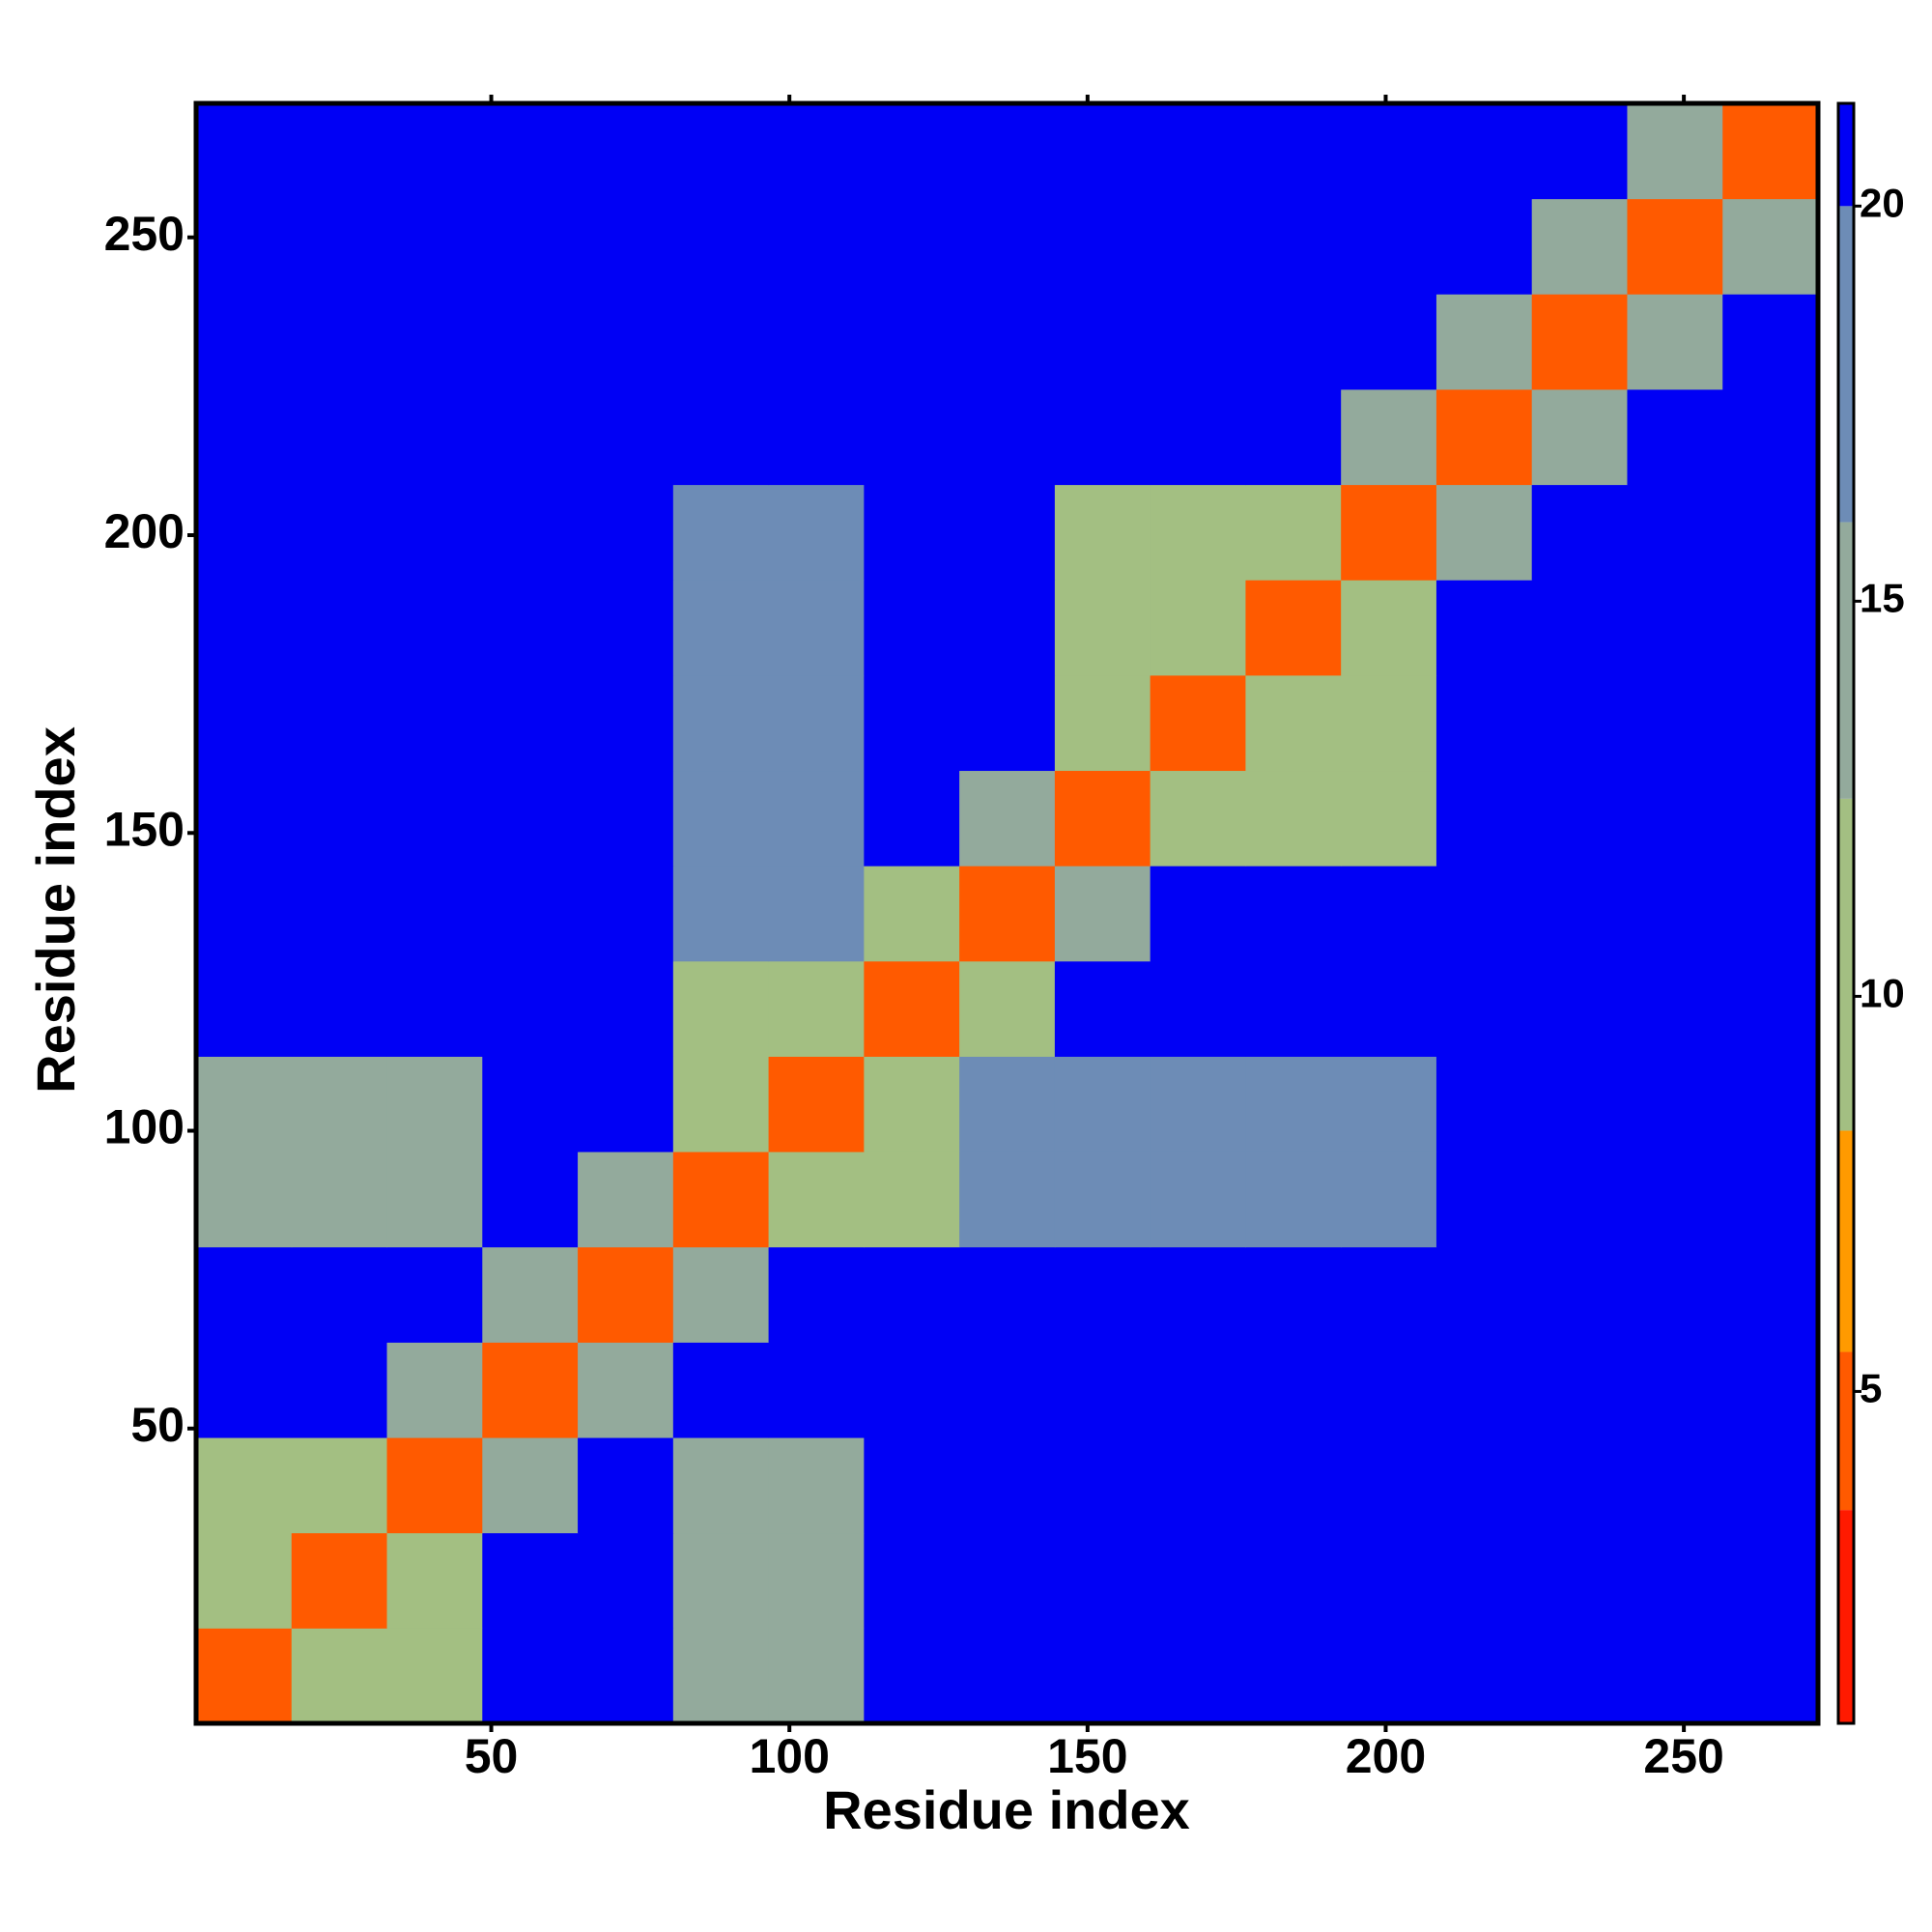 Image resolution: width=1932 pixels, height=1932 pixels. I want to click on x-tick-label: 50, so click(492, 1756).